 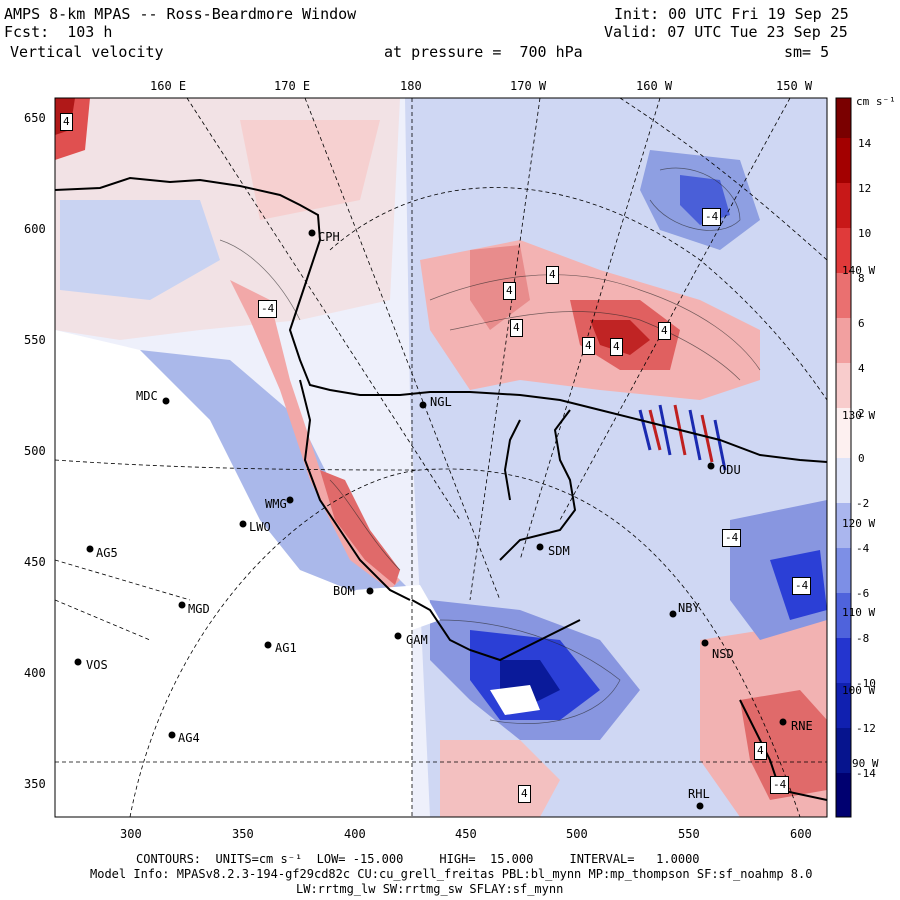 I want to click on lon-label: 180, so click(x=411, y=86).